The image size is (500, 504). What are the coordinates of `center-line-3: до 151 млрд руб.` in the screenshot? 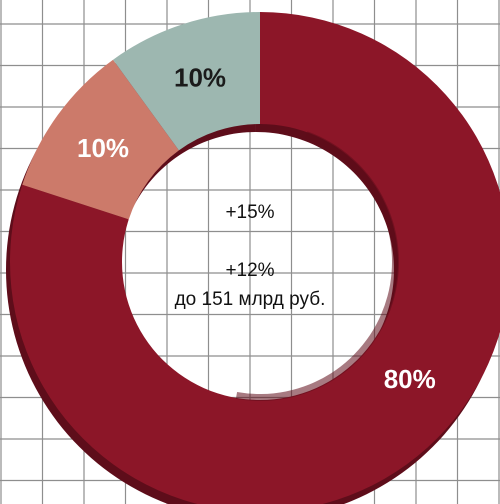 It's located at (250, 299).